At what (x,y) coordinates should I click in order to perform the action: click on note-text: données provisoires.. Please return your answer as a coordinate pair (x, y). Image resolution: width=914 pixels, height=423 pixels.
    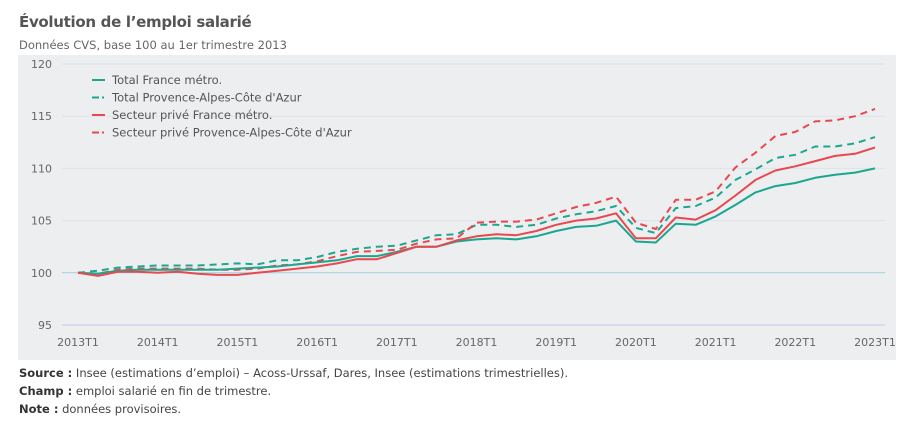
    Looking at the image, I should click on (120, 409).